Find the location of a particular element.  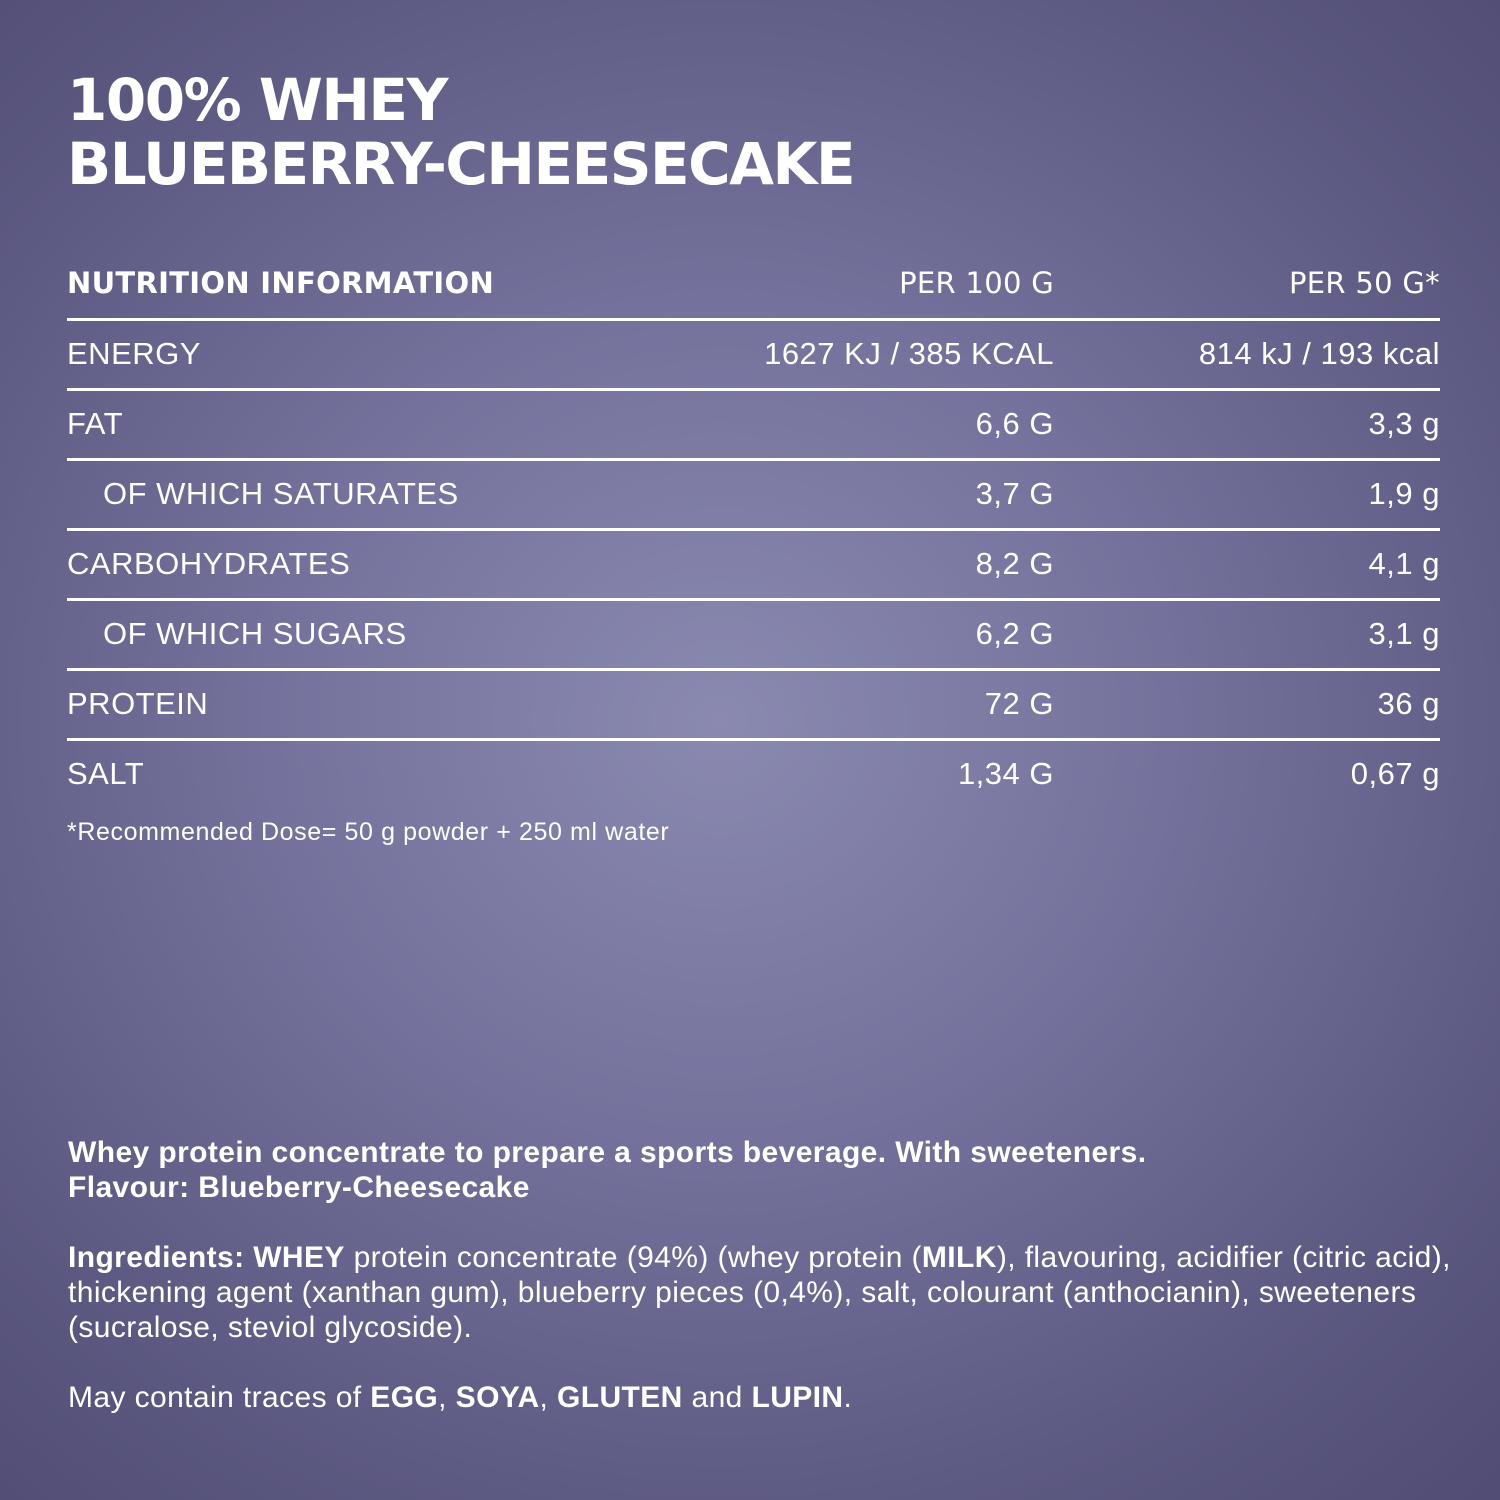

row-value-per-50g: 0,67 g is located at coordinates (1395, 773).